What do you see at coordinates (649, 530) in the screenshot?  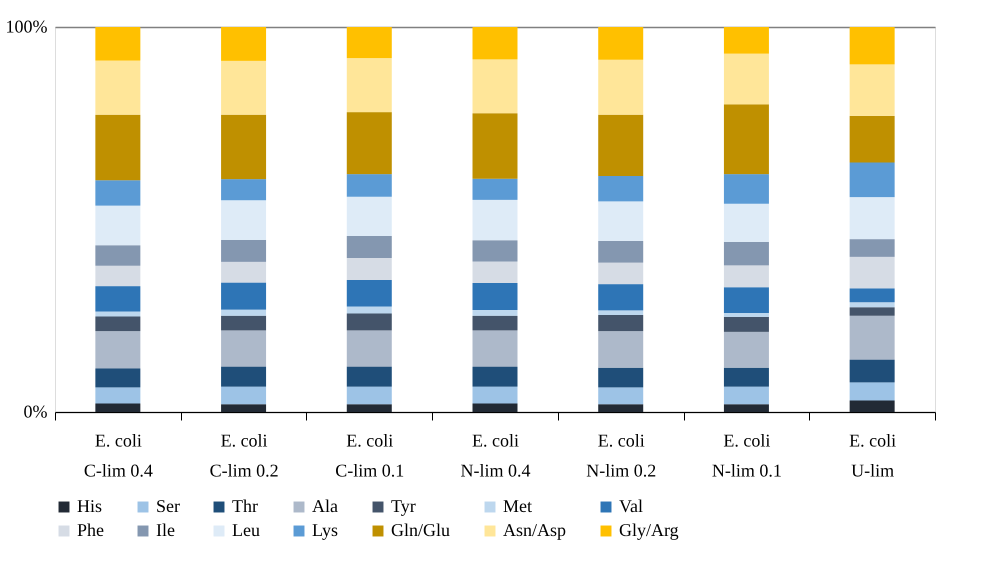 I see `legend-label: Gly/Arg` at bounding box center [649, 530].